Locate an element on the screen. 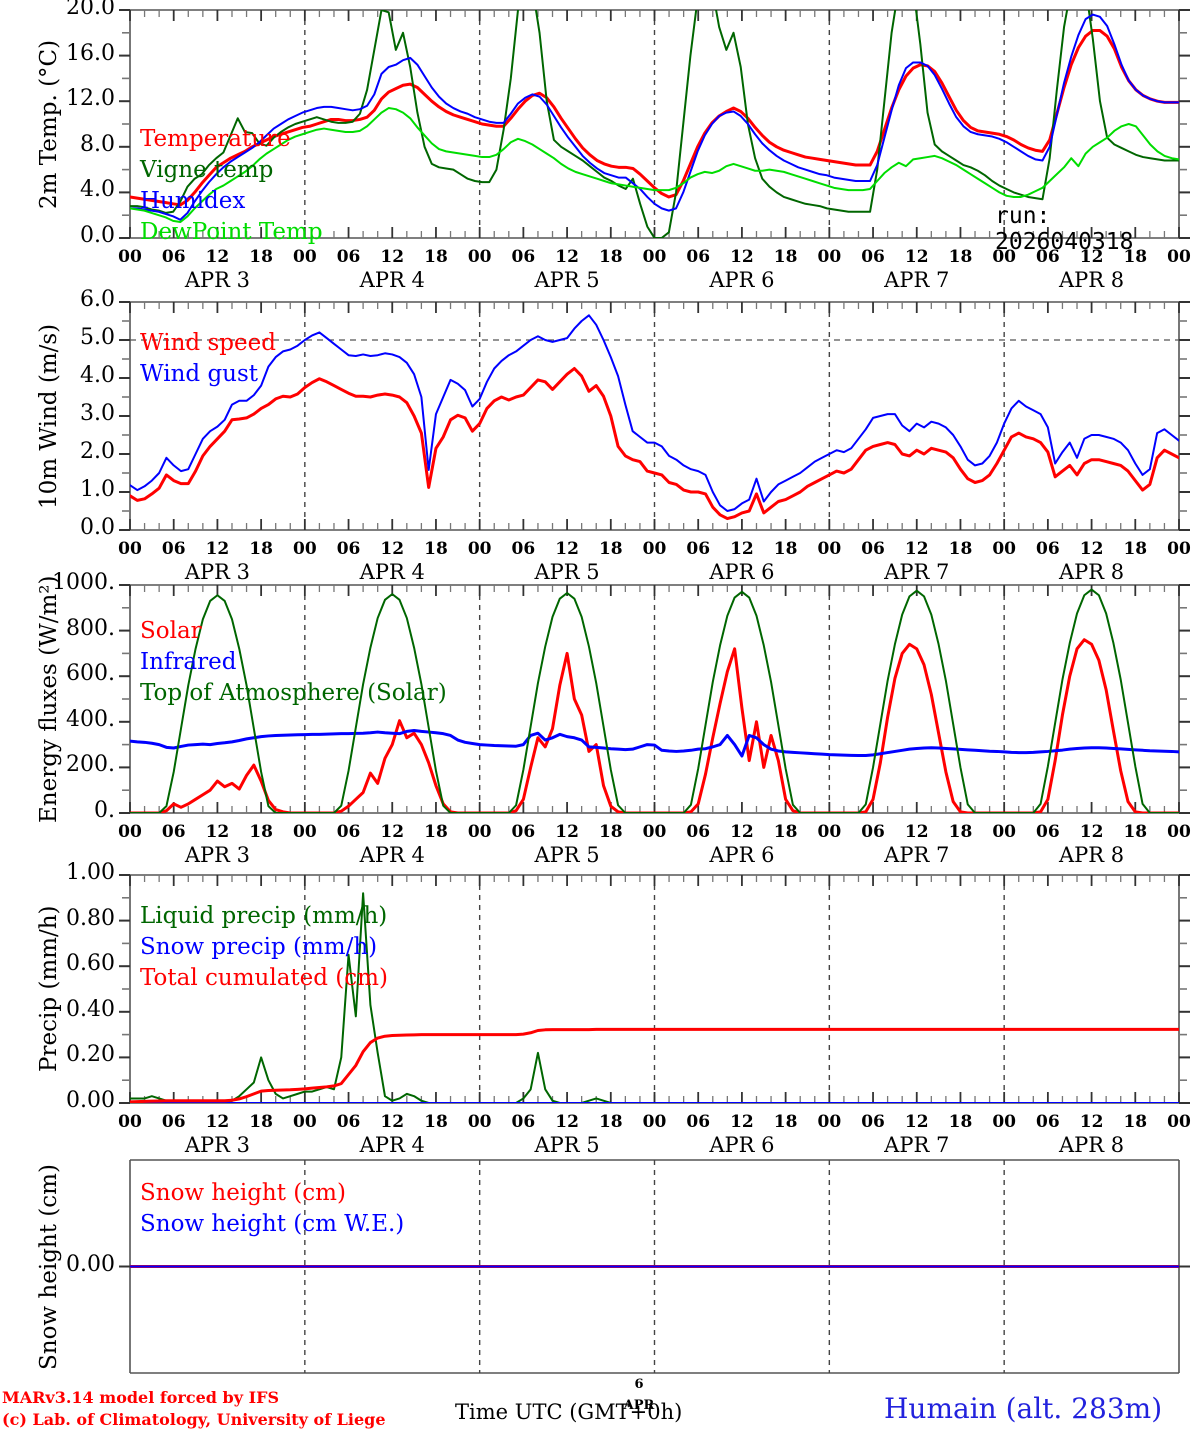 The width and height of the screenshot is (1194, 1440). xtick-precip-10: 12 is located at coordinates (567, 1122).